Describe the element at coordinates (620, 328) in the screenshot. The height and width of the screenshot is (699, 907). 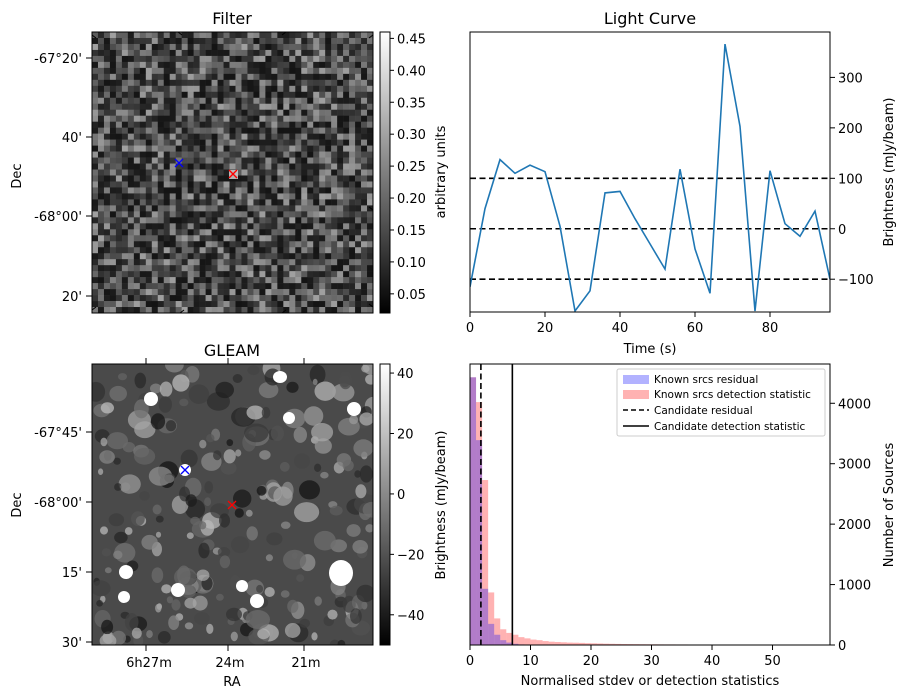
I see `lc-xtick-label: 40` at that location.